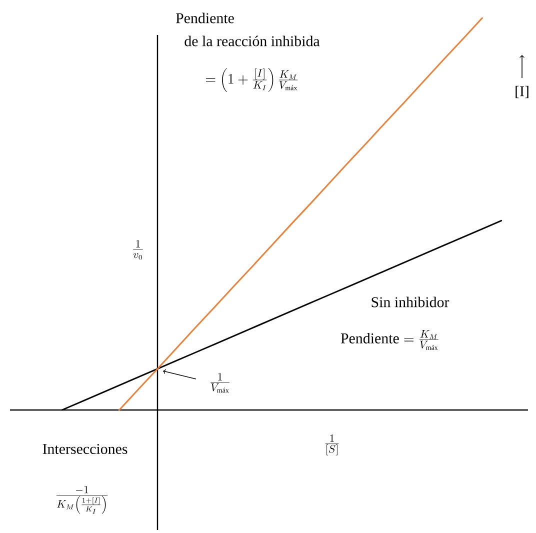  I want to click on series-label: Sin inhibidor, so click(411, 302).